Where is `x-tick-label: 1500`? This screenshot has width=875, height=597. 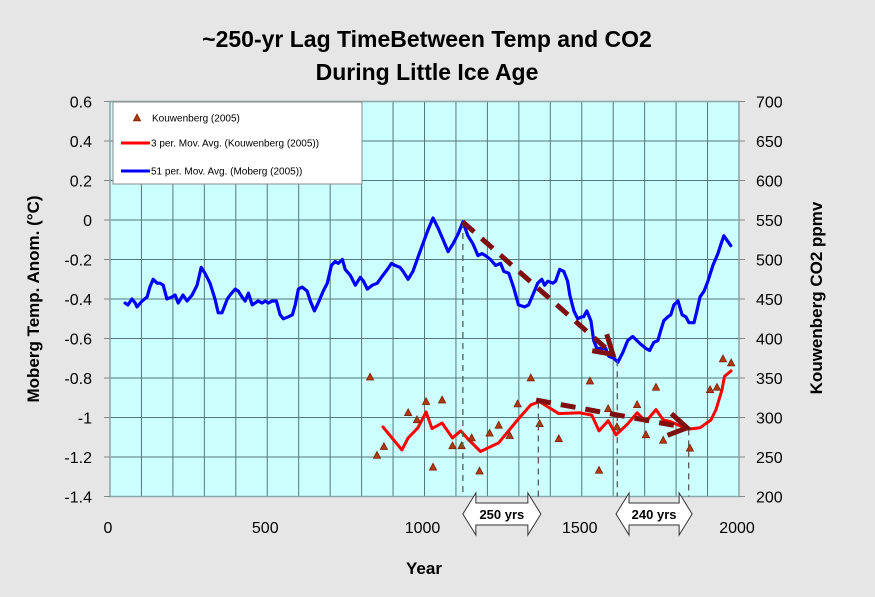 x-tick-label: 1500 is located at coordinates (580, 528).